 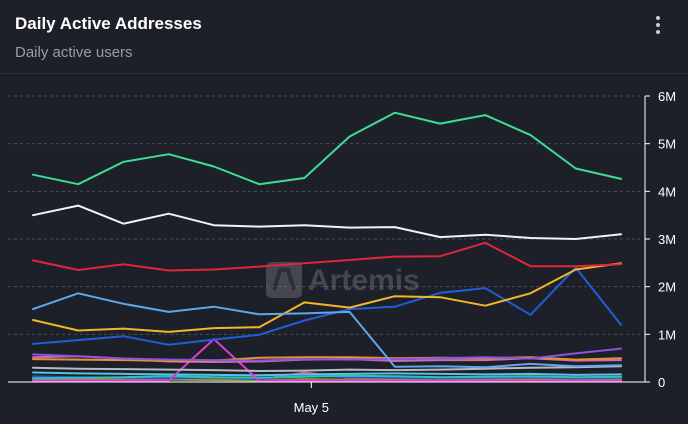 I want to click on artemis-logo-icon, so click(x=284, y=280).